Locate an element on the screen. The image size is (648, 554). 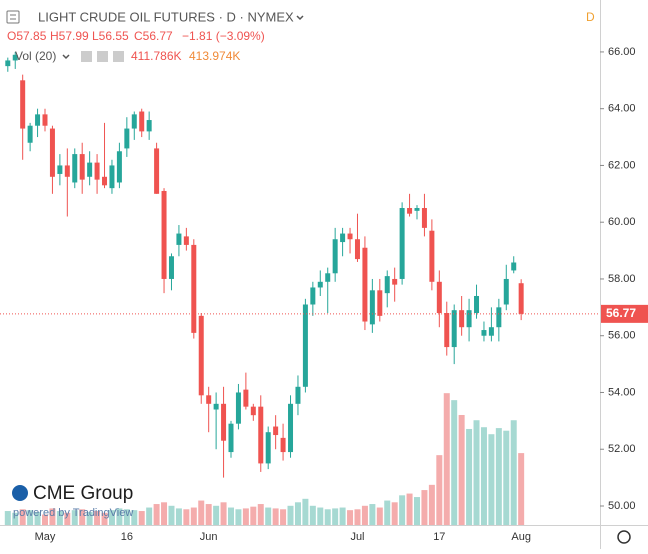
y-tick-label: 64.00 is located at coordinates (622, 109).